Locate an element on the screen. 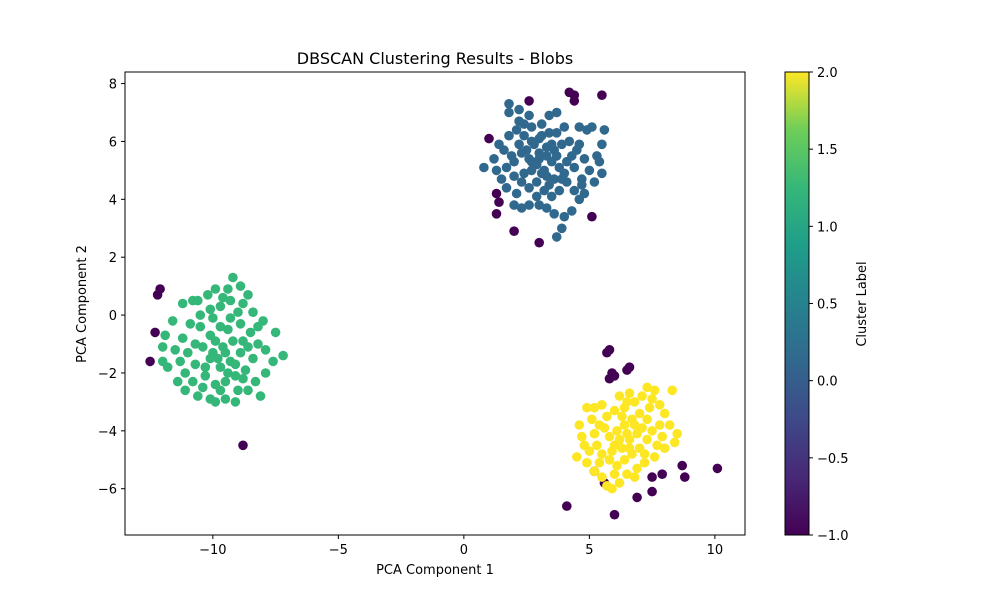 Image resolution: width=1000 pixels, height=600 pixels. x-tick-label: −10 is located at coordinates (212, 550).